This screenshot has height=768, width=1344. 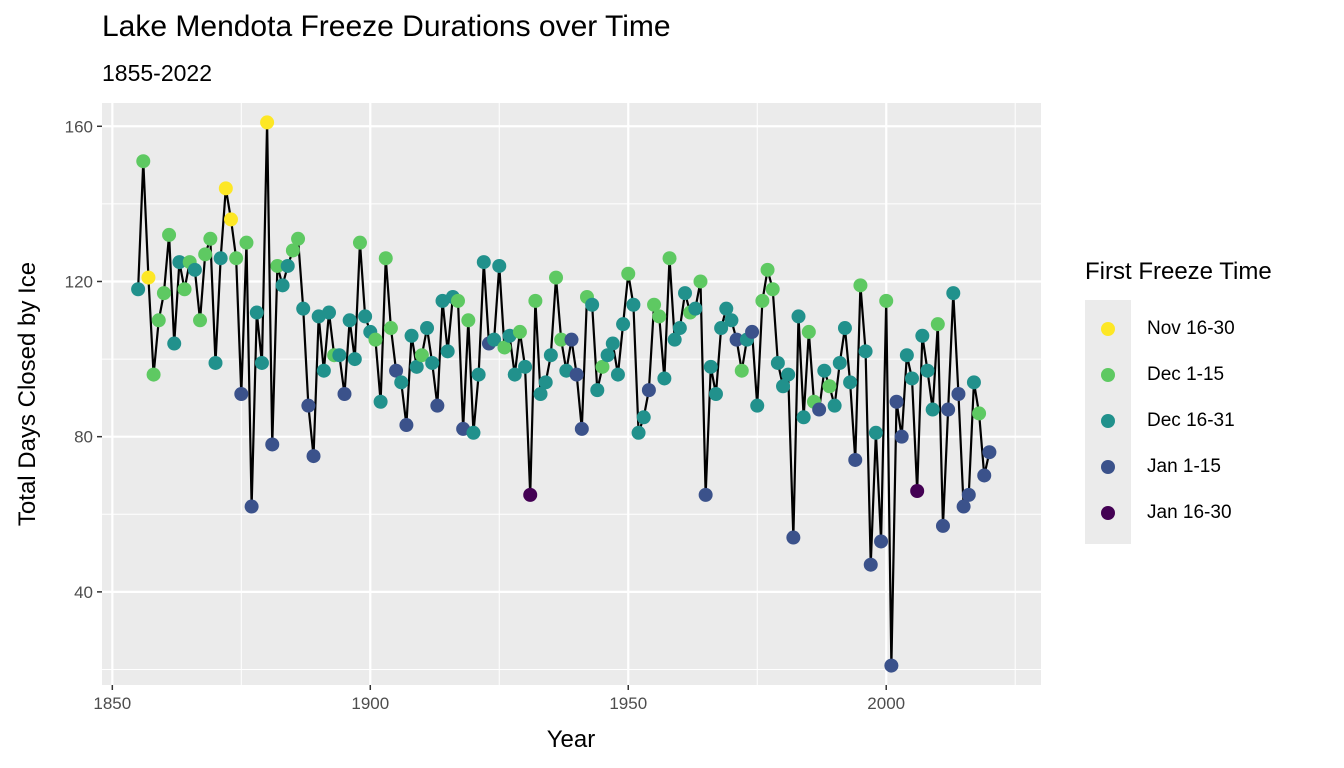 What do you see at coordinates (834, 405) in the screenshot?
I see `data-point-1990` at bounding box center [834, 405].